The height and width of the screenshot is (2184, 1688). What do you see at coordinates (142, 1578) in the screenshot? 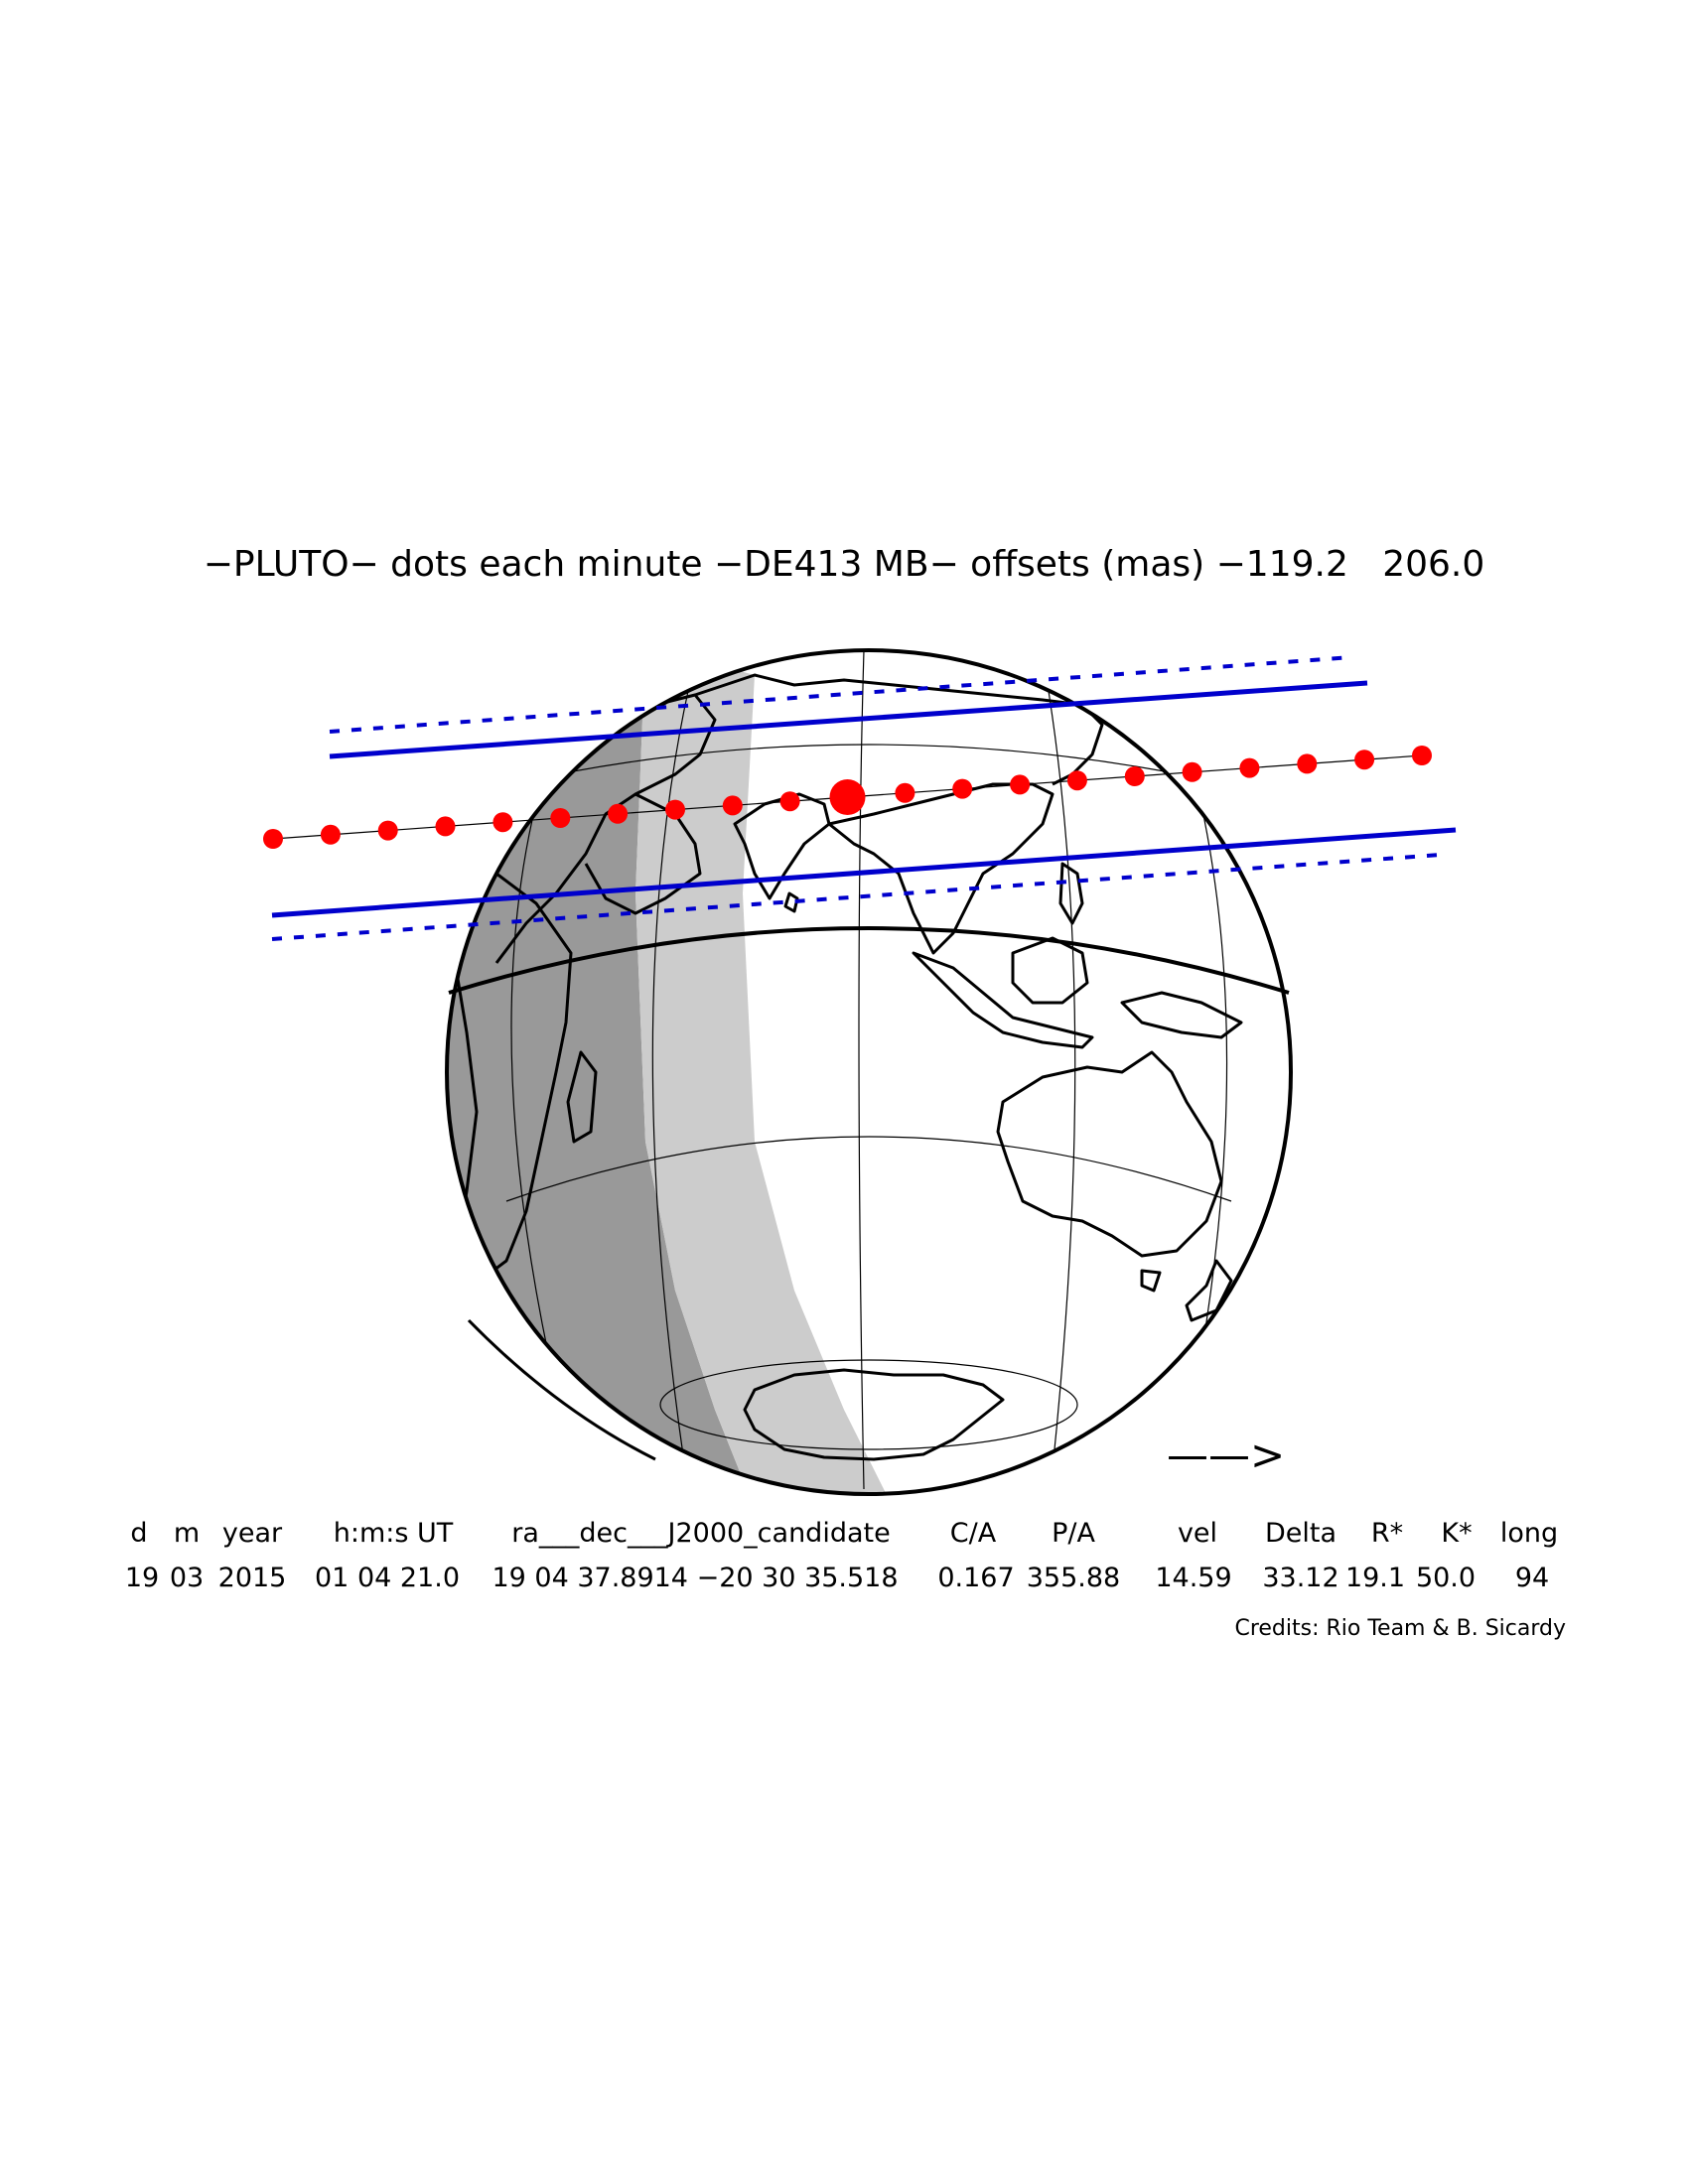
I see `value-d: 19` at bounding box center [142, 1578].